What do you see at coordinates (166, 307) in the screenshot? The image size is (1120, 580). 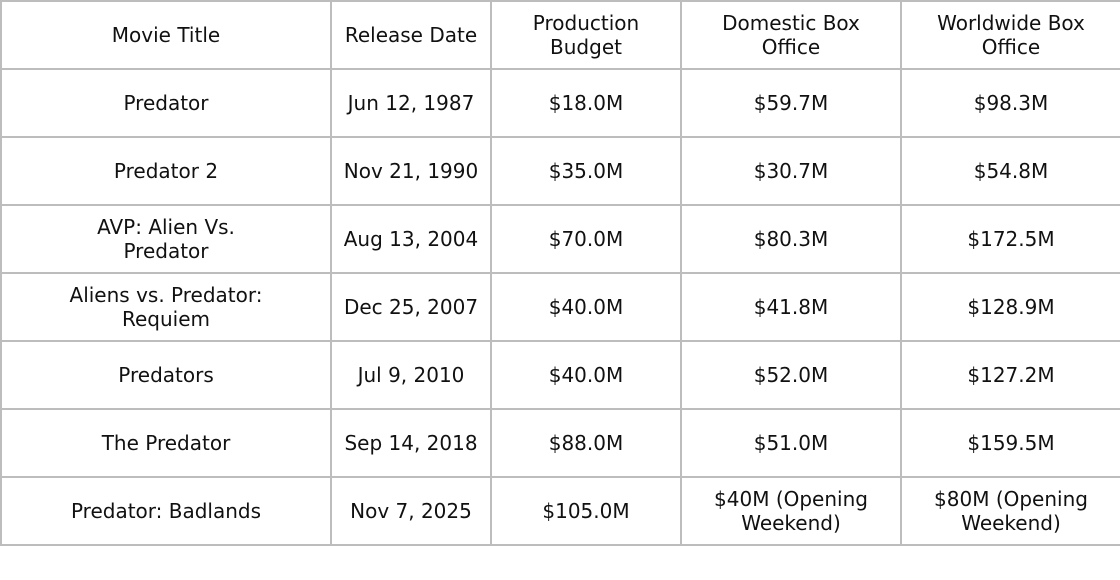 I see `cell-movie-title: Aliens vs. Predator: Requiem` at bounding box center [166, 307].